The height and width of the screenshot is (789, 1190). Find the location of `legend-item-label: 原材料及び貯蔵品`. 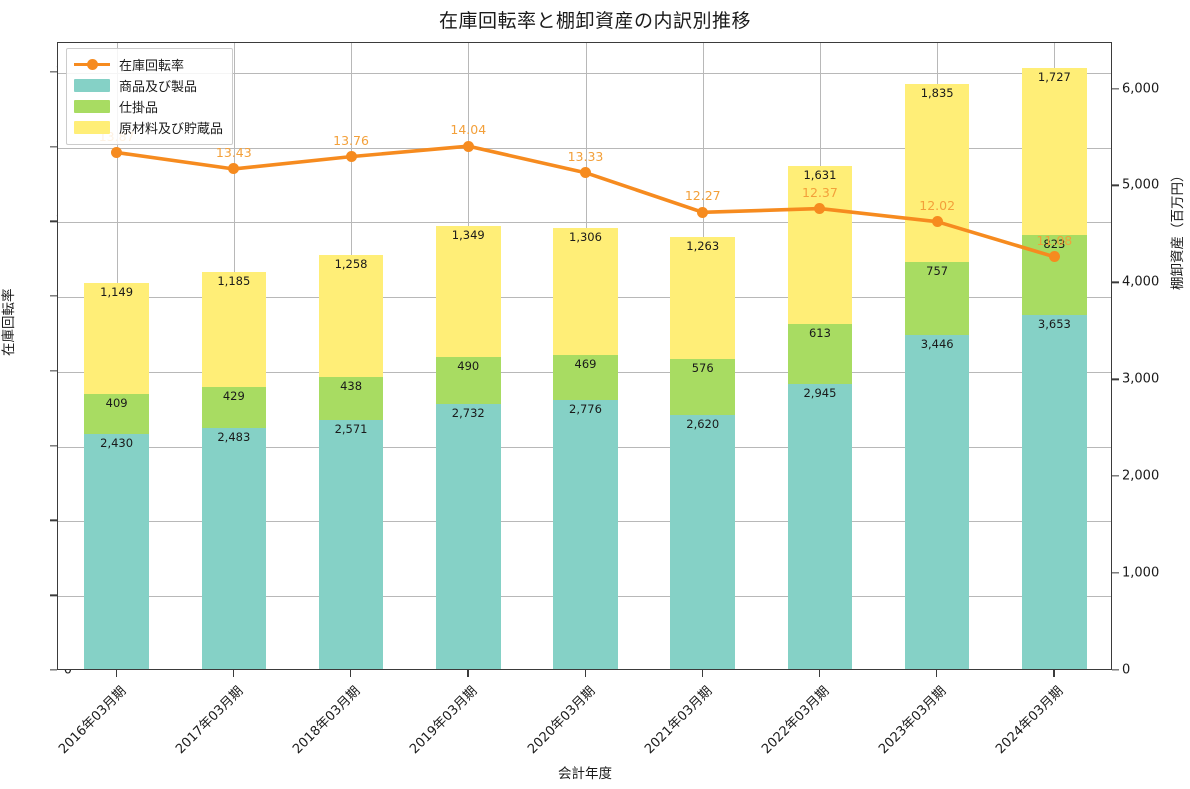

legend-item-label: 原材料及び貯蔵品 is located at coordinates (171, 129).